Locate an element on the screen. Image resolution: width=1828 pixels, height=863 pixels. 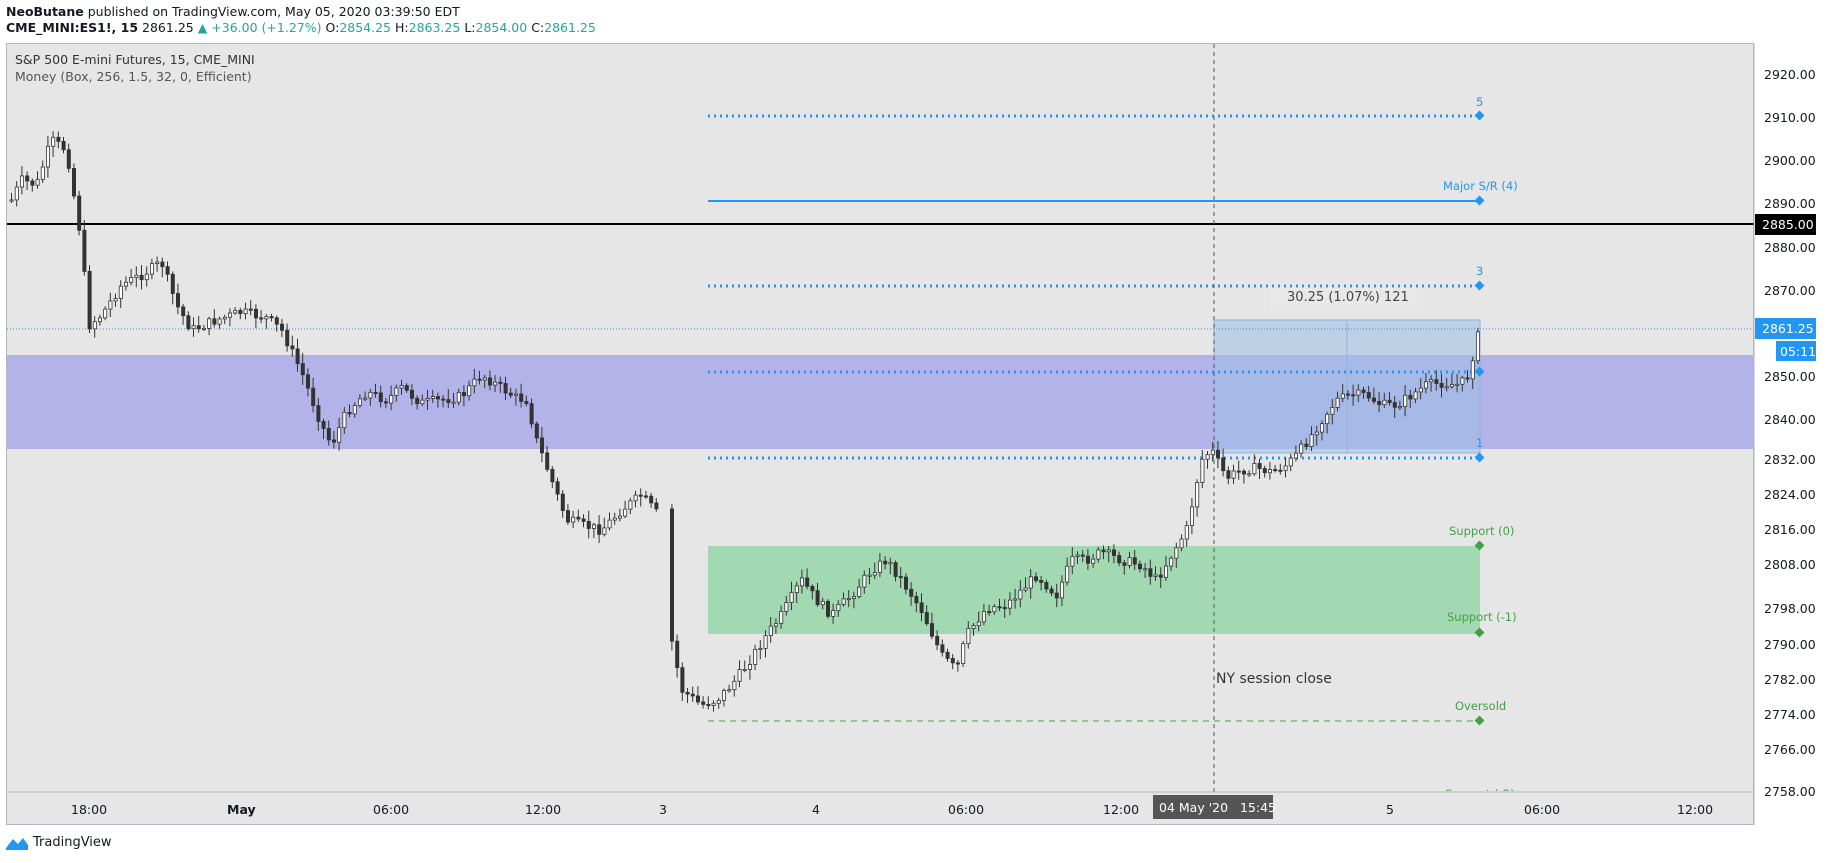
price-tick: 2808.00 is located at coordinates (1790, 564).